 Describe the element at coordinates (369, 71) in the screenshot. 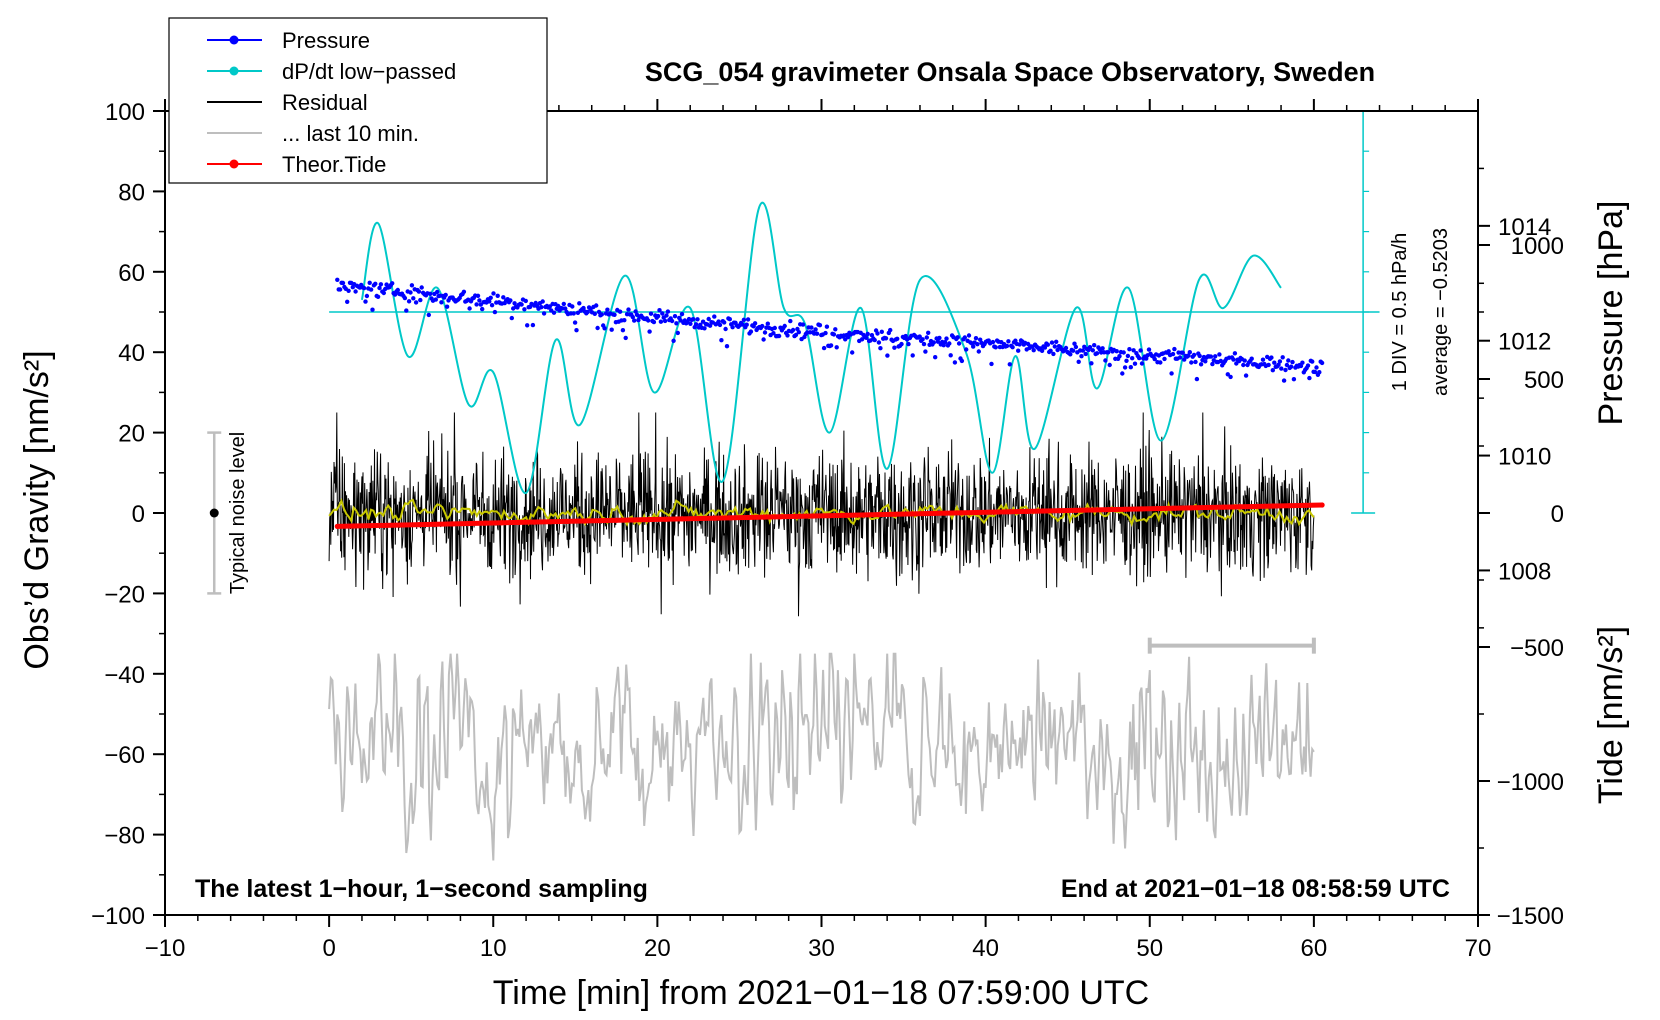

I see `legend-label: dP/dt low−passed` at that location.